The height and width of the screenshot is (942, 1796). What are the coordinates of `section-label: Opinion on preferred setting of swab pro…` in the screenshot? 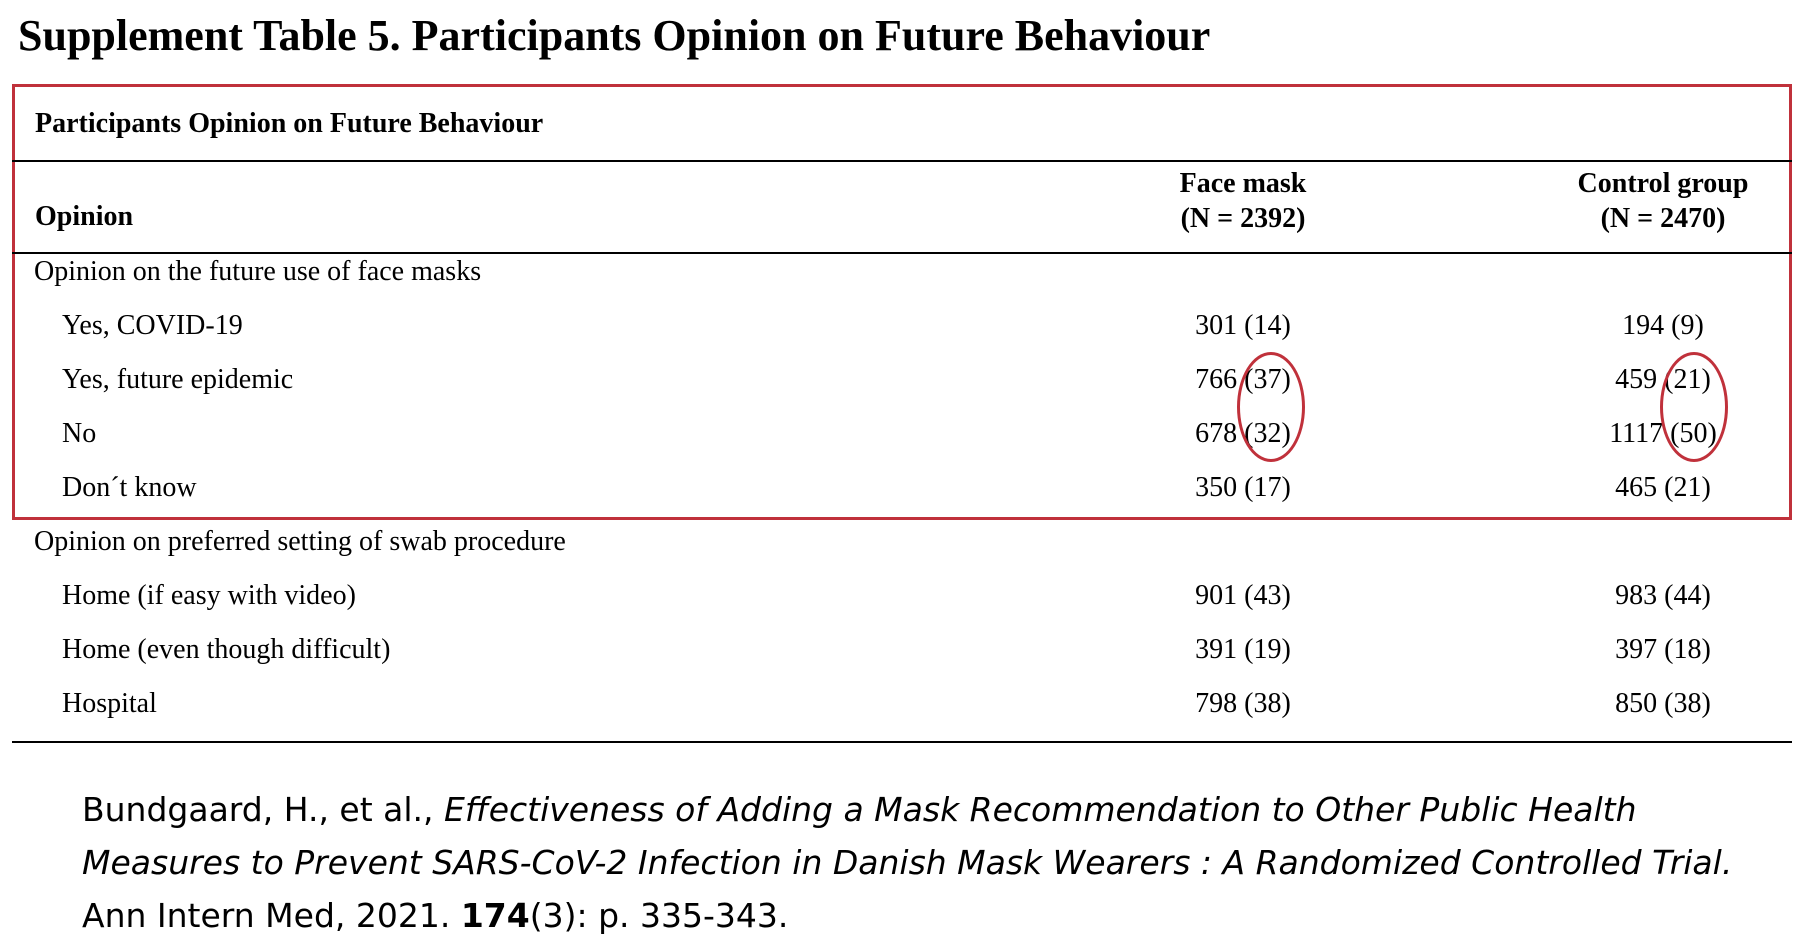 It's located at (300, 541).